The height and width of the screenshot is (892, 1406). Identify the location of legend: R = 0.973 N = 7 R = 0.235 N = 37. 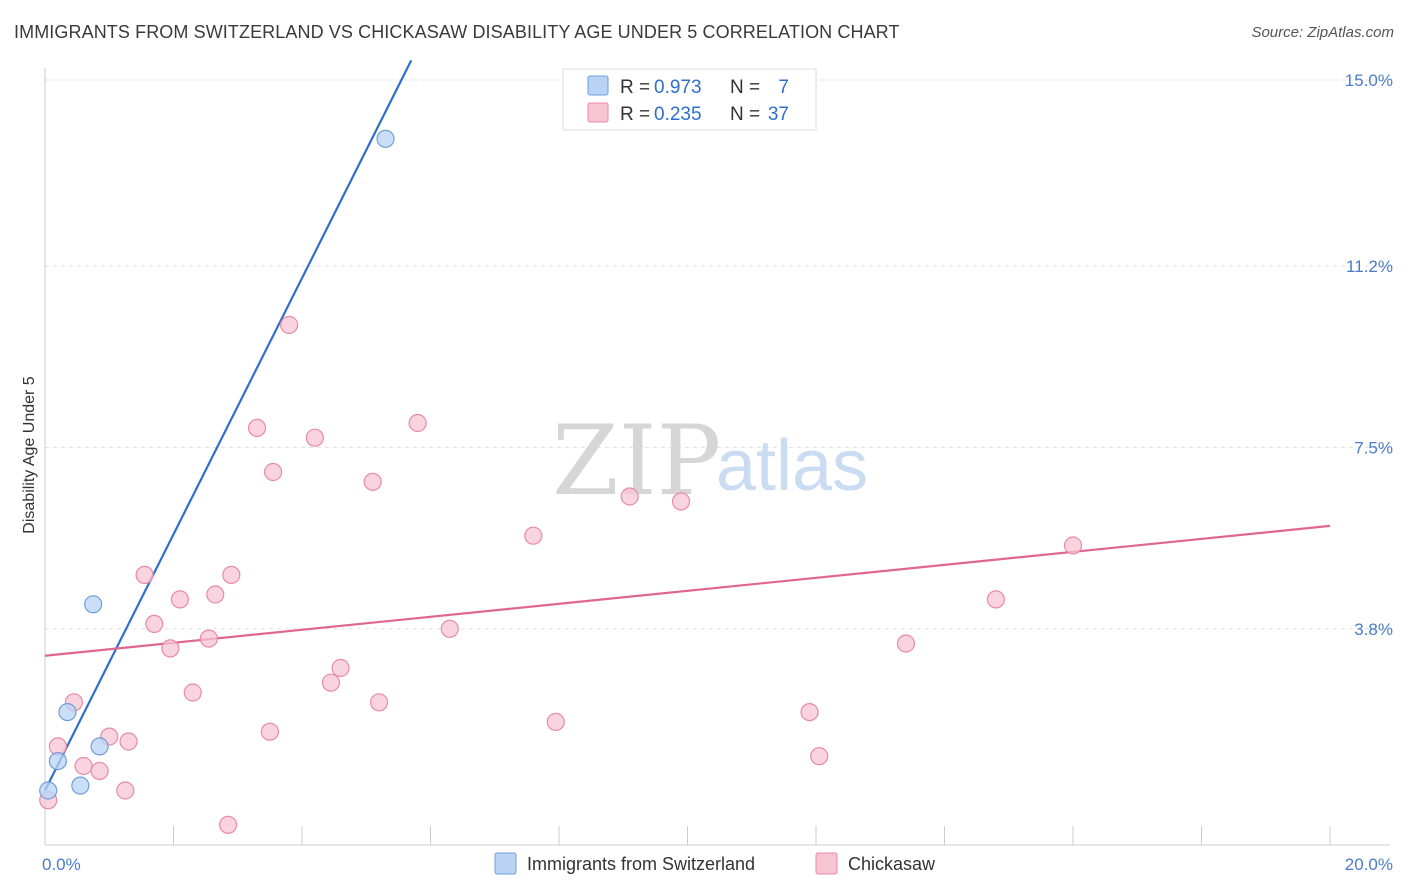
(689, 99).